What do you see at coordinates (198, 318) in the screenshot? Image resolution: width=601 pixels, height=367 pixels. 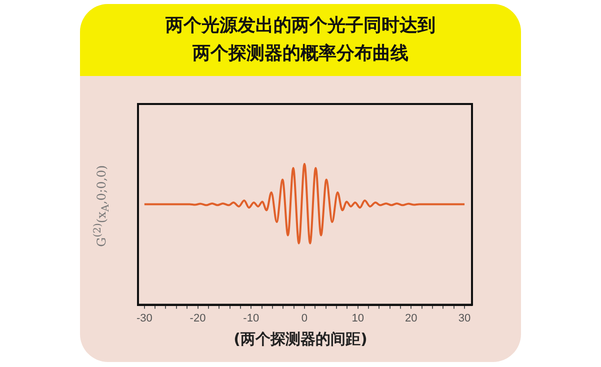 I see `x-tick-label: -20` at bounding box center [198, 318].